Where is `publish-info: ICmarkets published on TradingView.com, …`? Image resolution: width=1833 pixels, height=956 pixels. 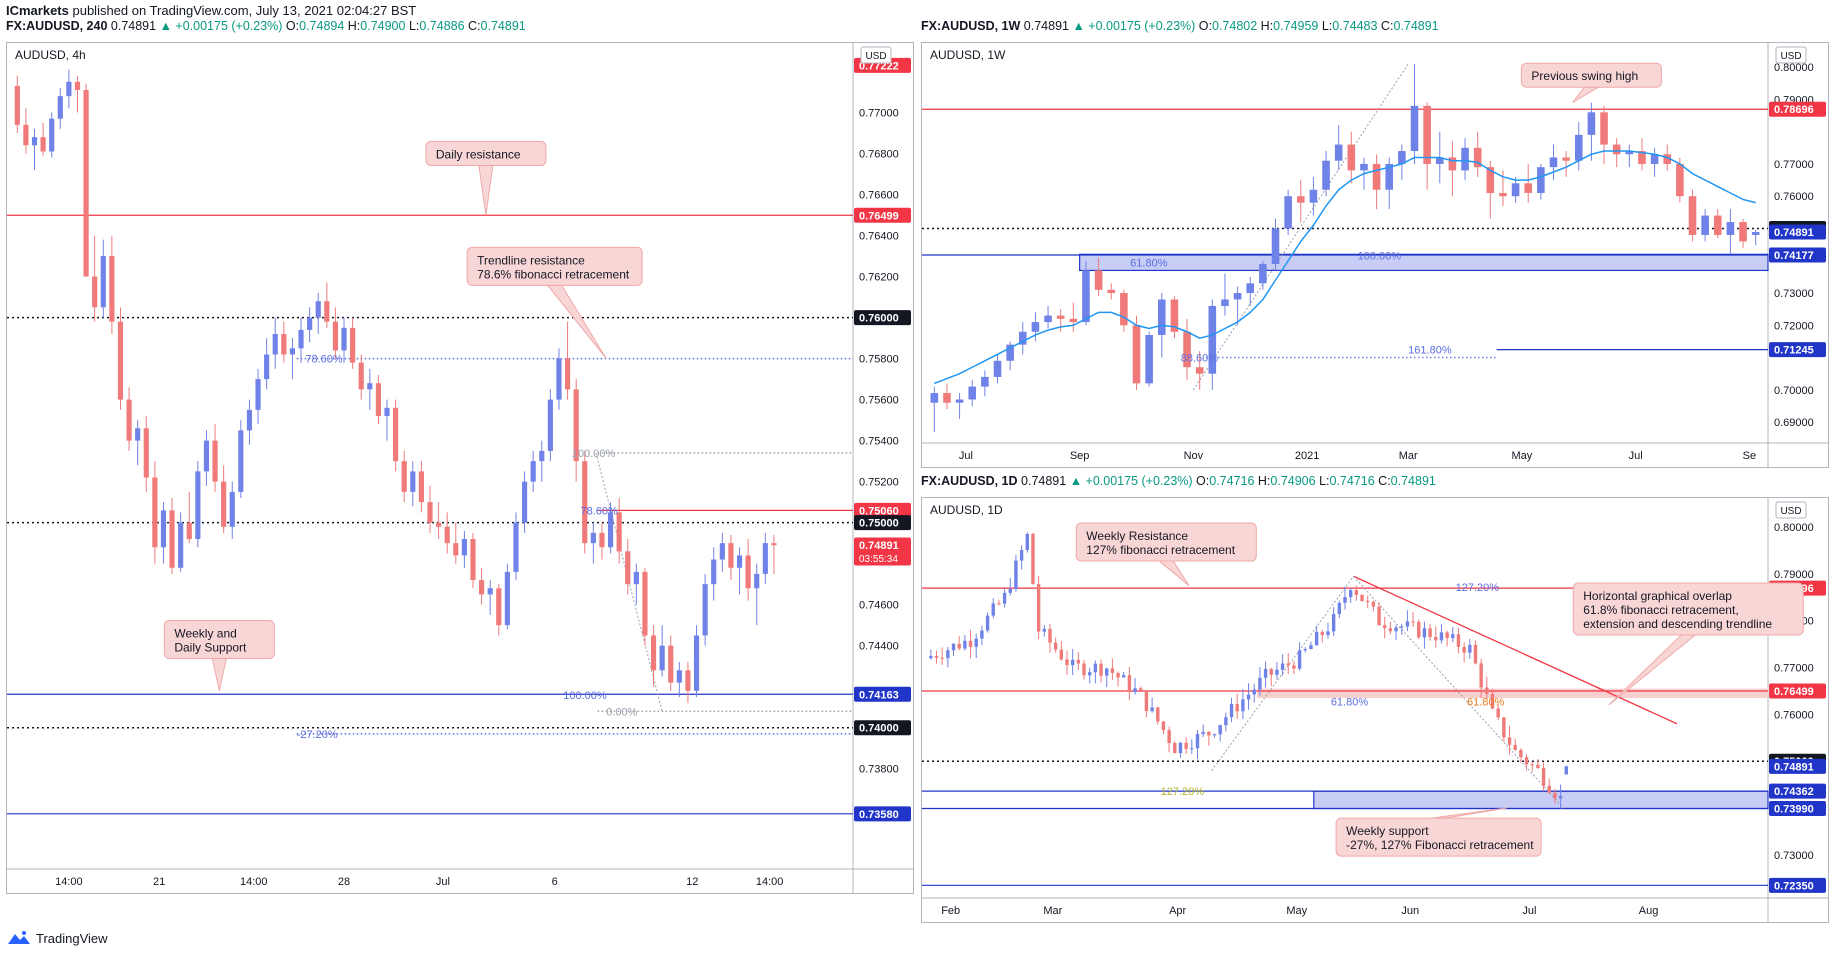
publish-info: ICmarkets published on TradingView.com, … is located at coordinates (211, 10).